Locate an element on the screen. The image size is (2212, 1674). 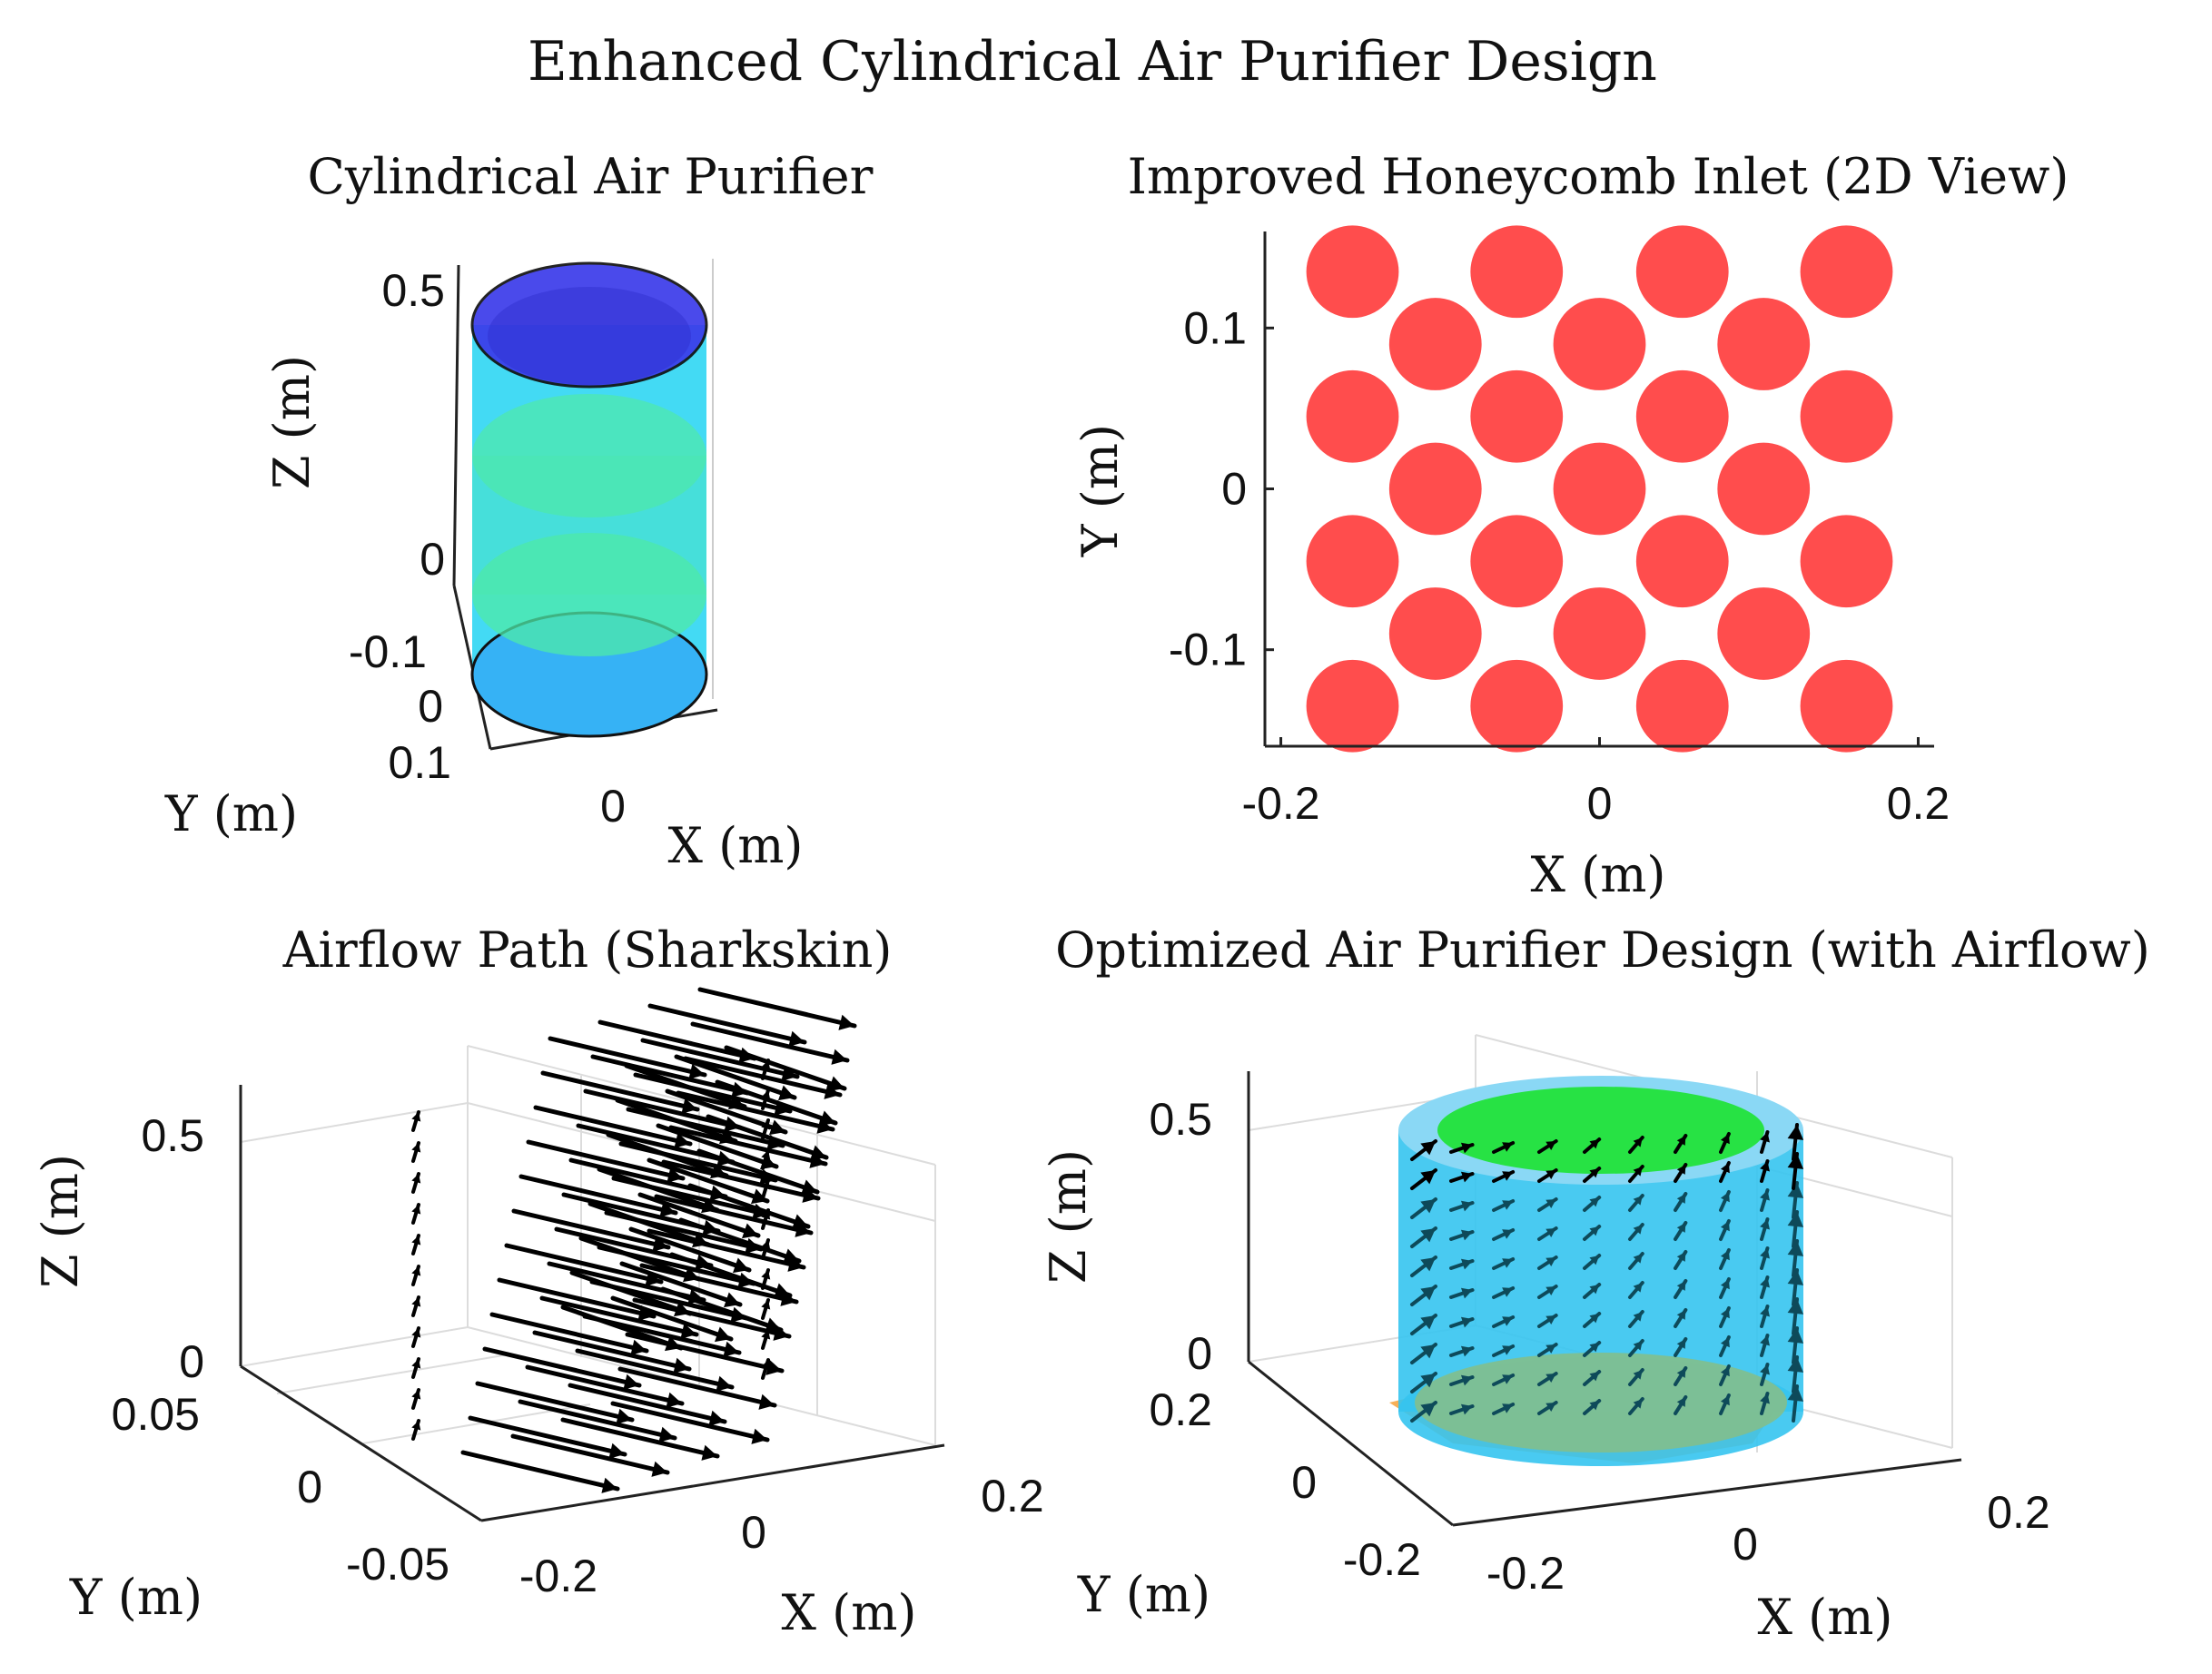
honeycomb-x-tick: -0.2 is located at coordinates (1280, 804).